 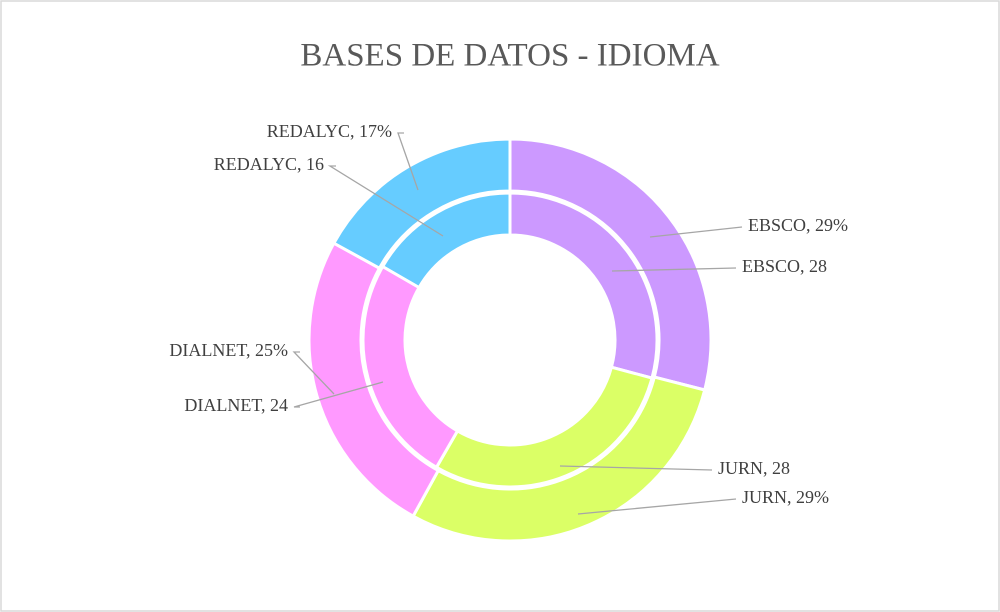 What do you see at coordinates (329, 131) in the screenshot?
I see `data-label: REDALYC, 17%` at bounding box center [329, 131].